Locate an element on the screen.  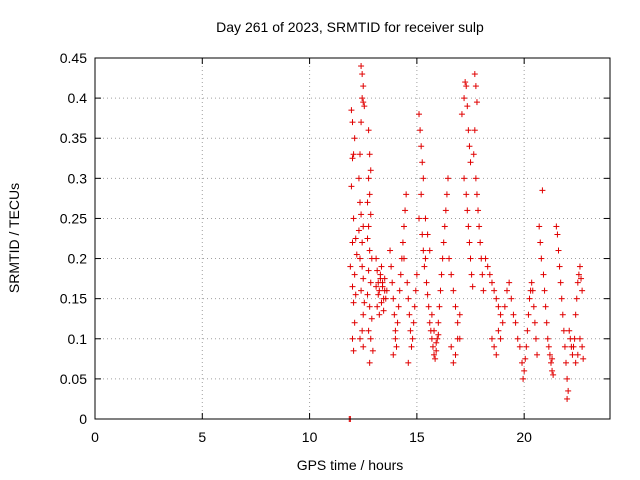
y-tick-label: 0.45 is located at coordinates (73, 58).